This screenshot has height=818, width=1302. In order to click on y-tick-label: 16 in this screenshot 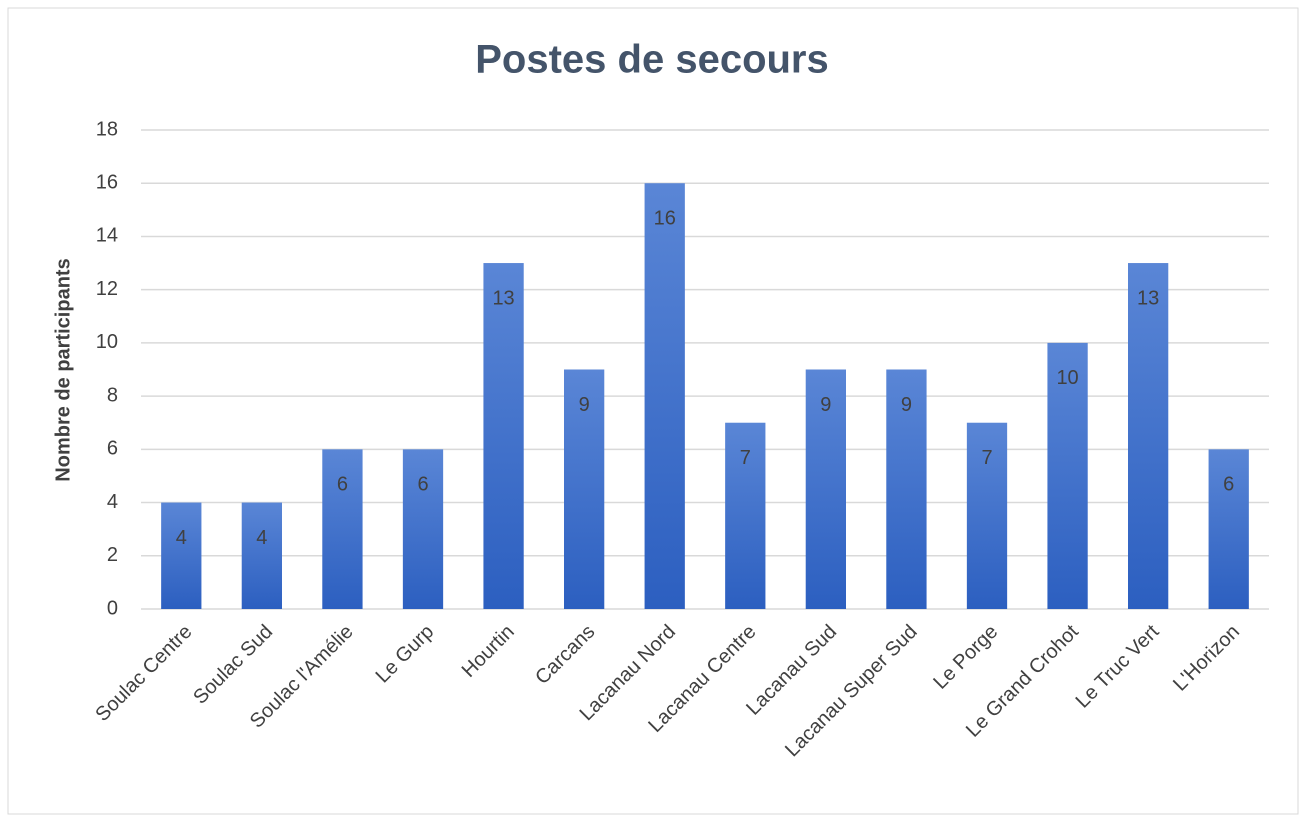, I will do `click(107, 183)`.